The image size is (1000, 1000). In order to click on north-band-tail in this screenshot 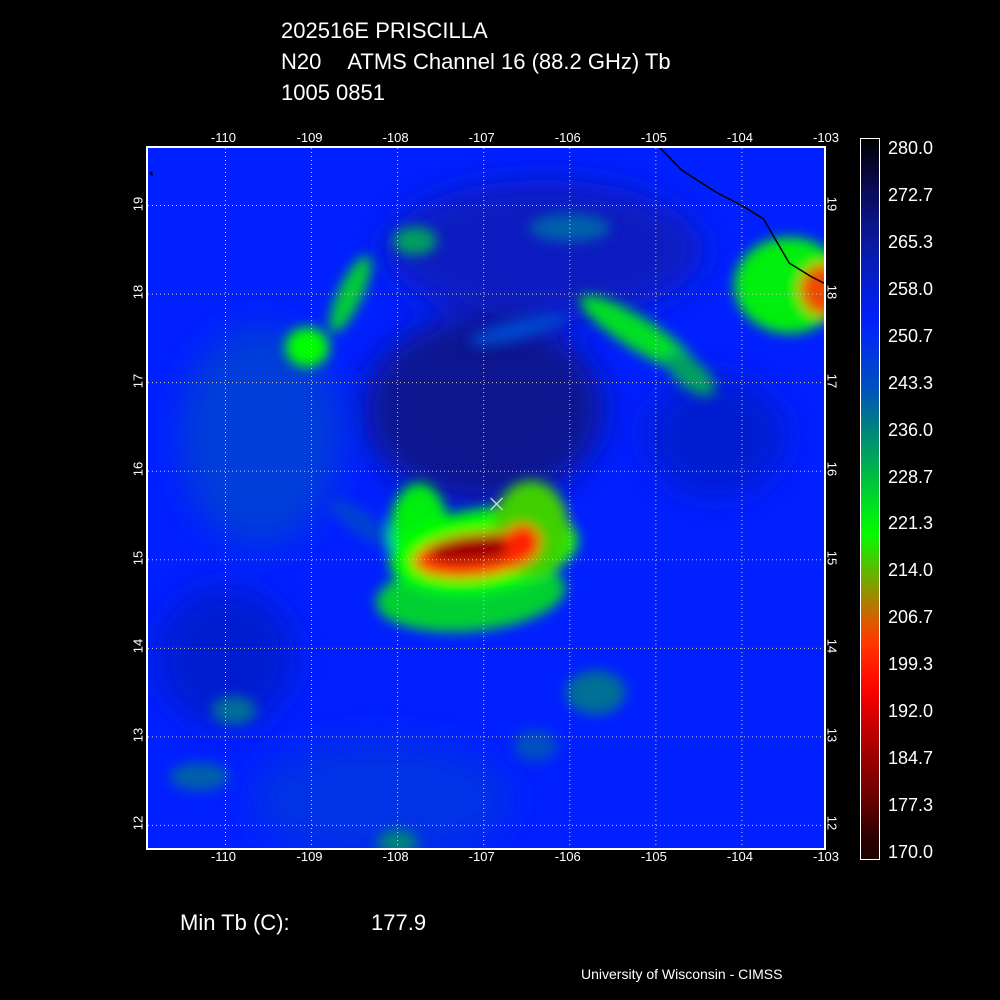, I will do `click(690, 373)`.